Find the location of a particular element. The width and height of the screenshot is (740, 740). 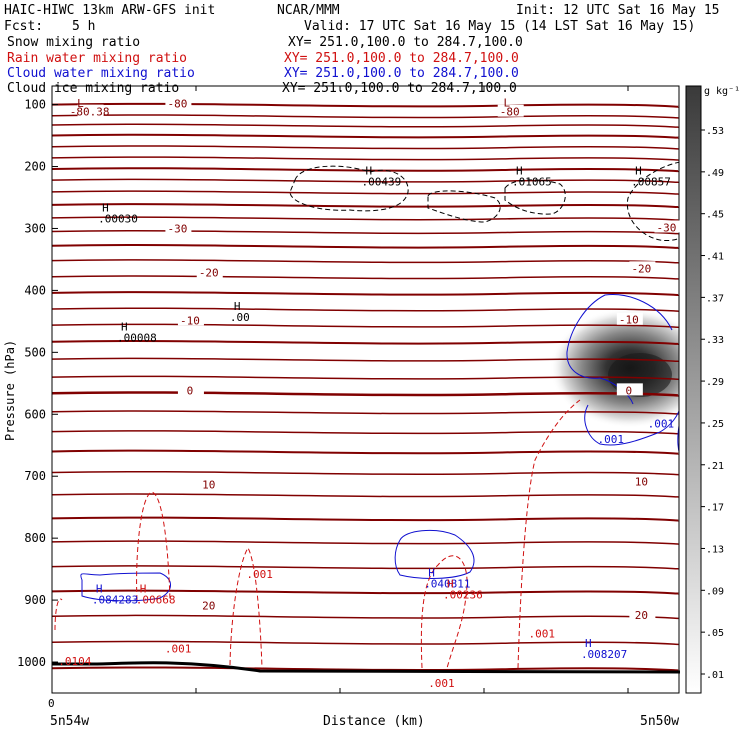

field-name-snow: Snow mixing ratio is located at coordinates (74, 42).